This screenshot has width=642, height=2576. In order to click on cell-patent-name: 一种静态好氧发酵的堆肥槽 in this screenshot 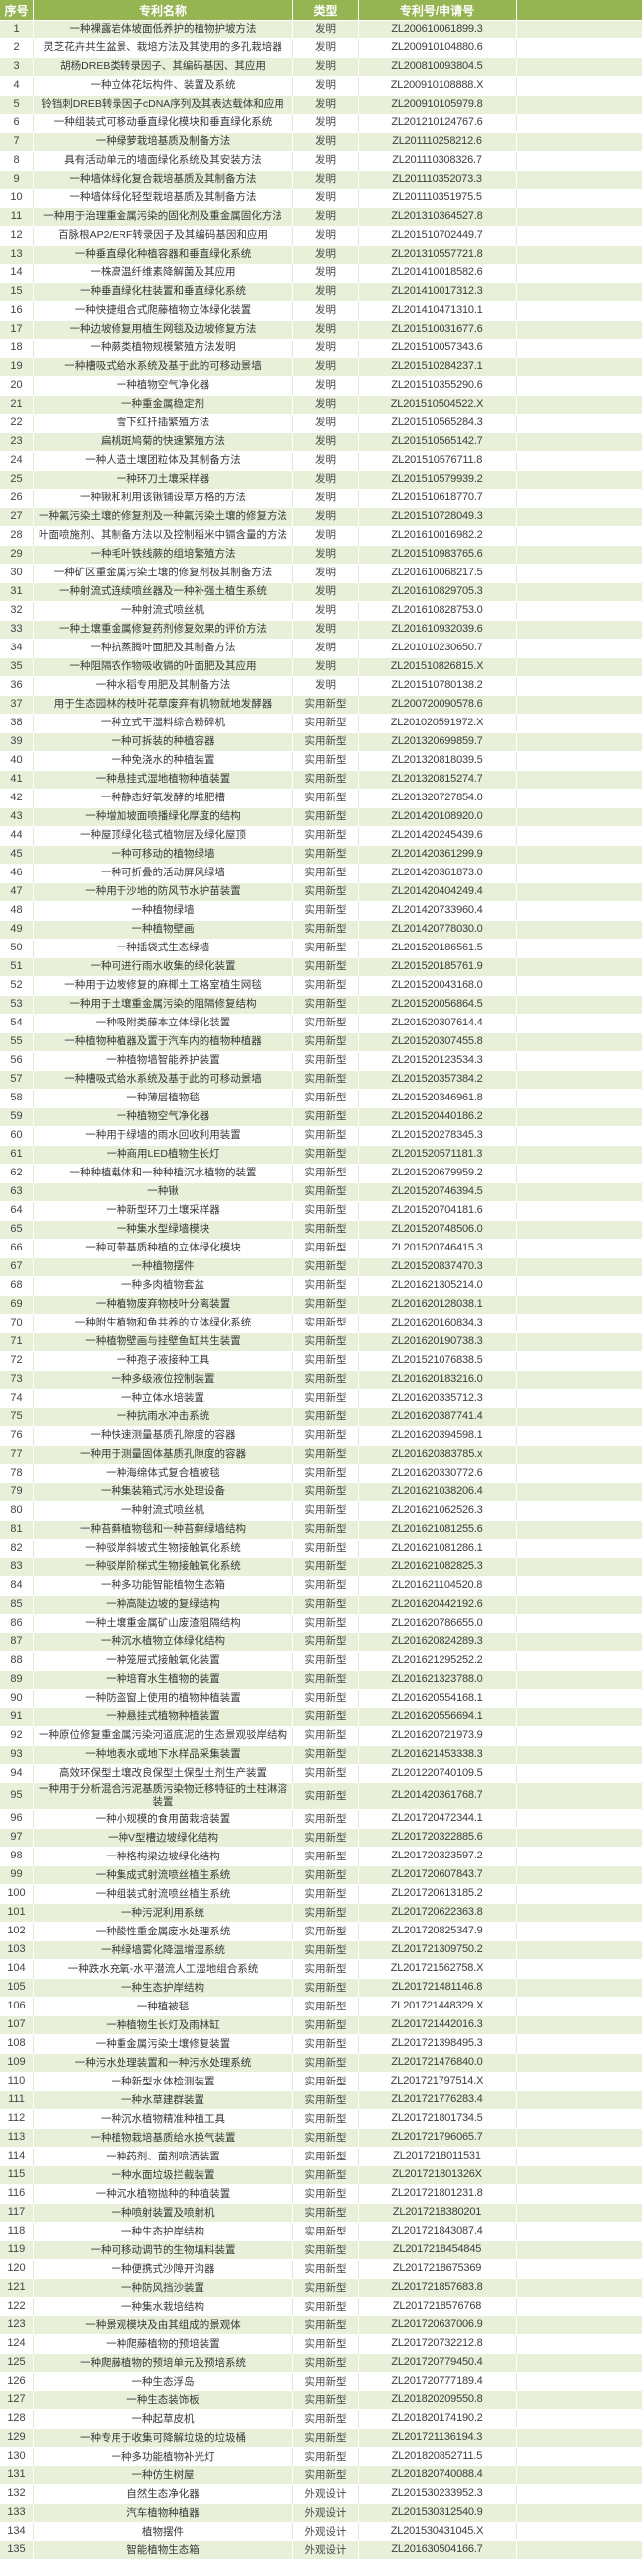, I will do `click(163, 799)`.